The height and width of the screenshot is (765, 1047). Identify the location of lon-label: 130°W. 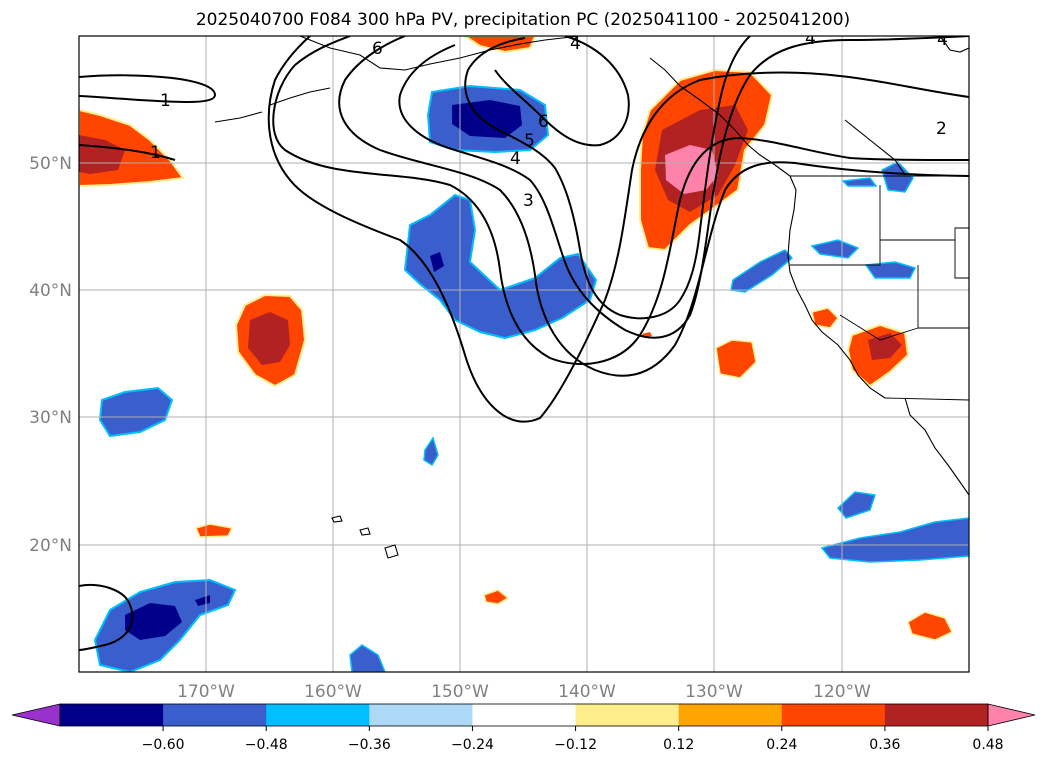
(714, 692).